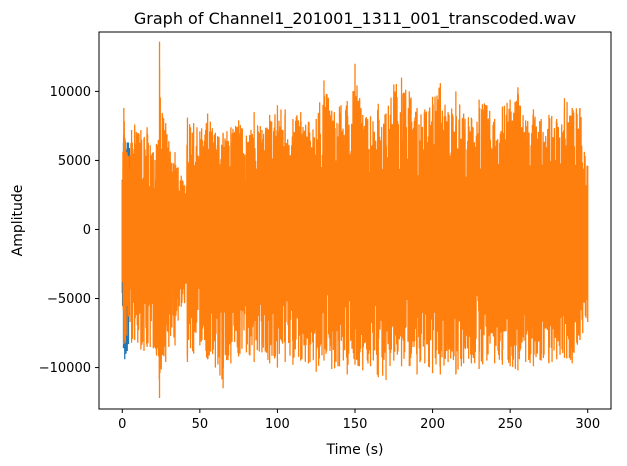 The height and width of the screenshot is (466, 627). Describe the element at coordinates (18, 221) in the screenshot. I see `y-axis-label: Amplitude` at that location.